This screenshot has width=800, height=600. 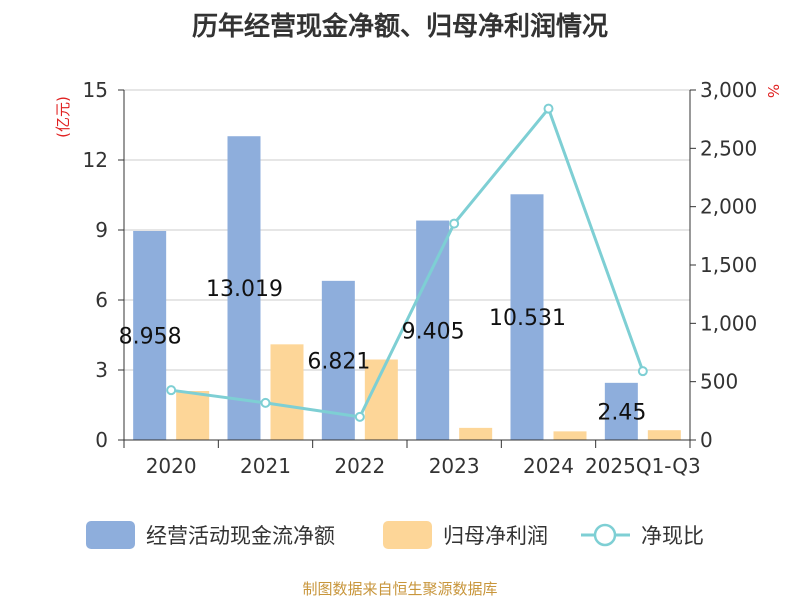 I want to click on left-axis-tick-label: 12, so click(x=95, y=160).